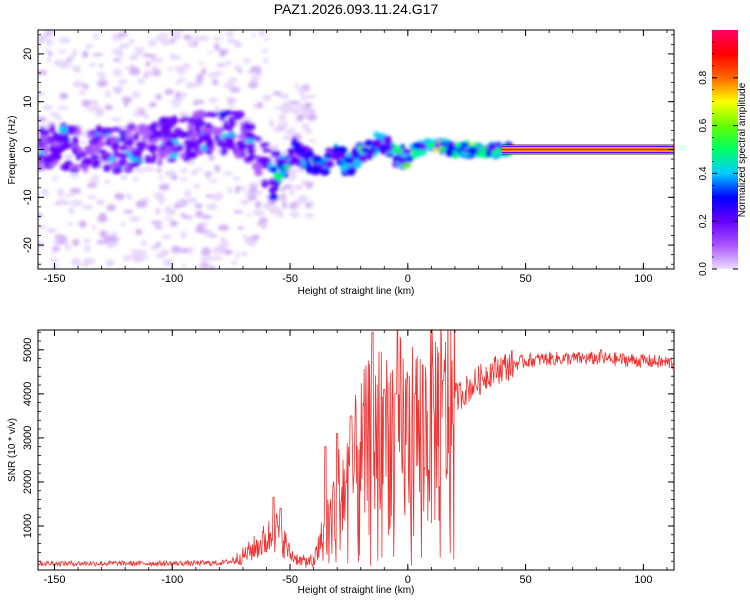 The width and height of the screenshot is (750, 600). I want to click on snr-xtick-label: 50, so click(525, 580).